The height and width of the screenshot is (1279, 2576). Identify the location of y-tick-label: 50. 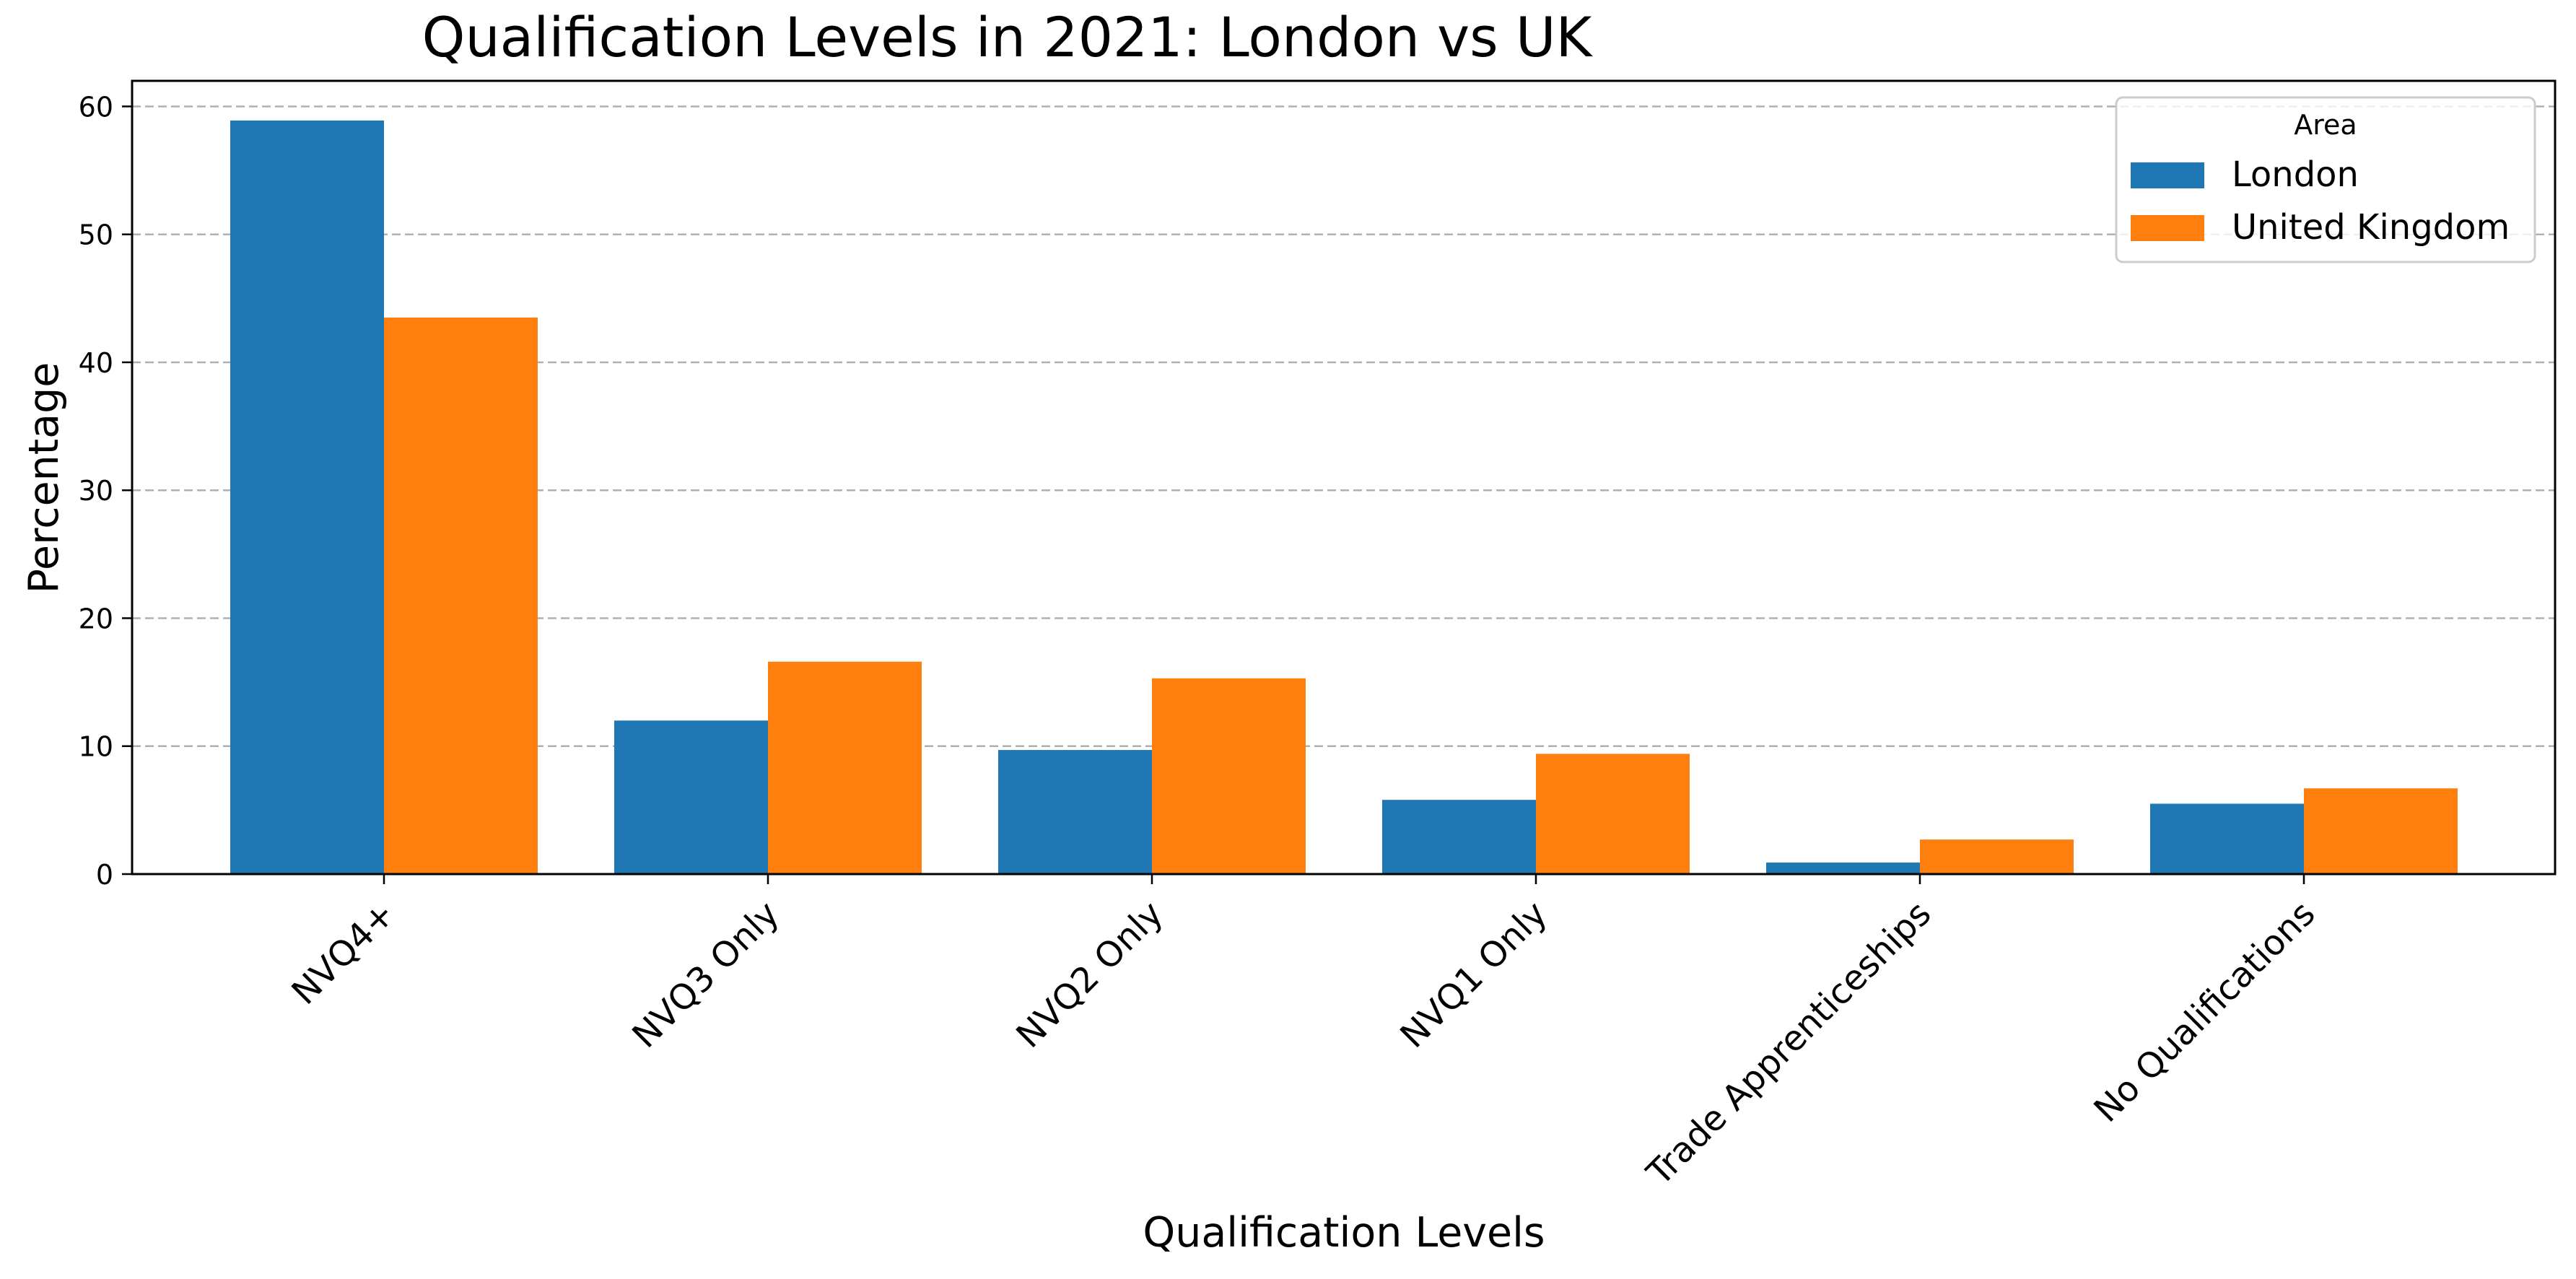
(96, 235).